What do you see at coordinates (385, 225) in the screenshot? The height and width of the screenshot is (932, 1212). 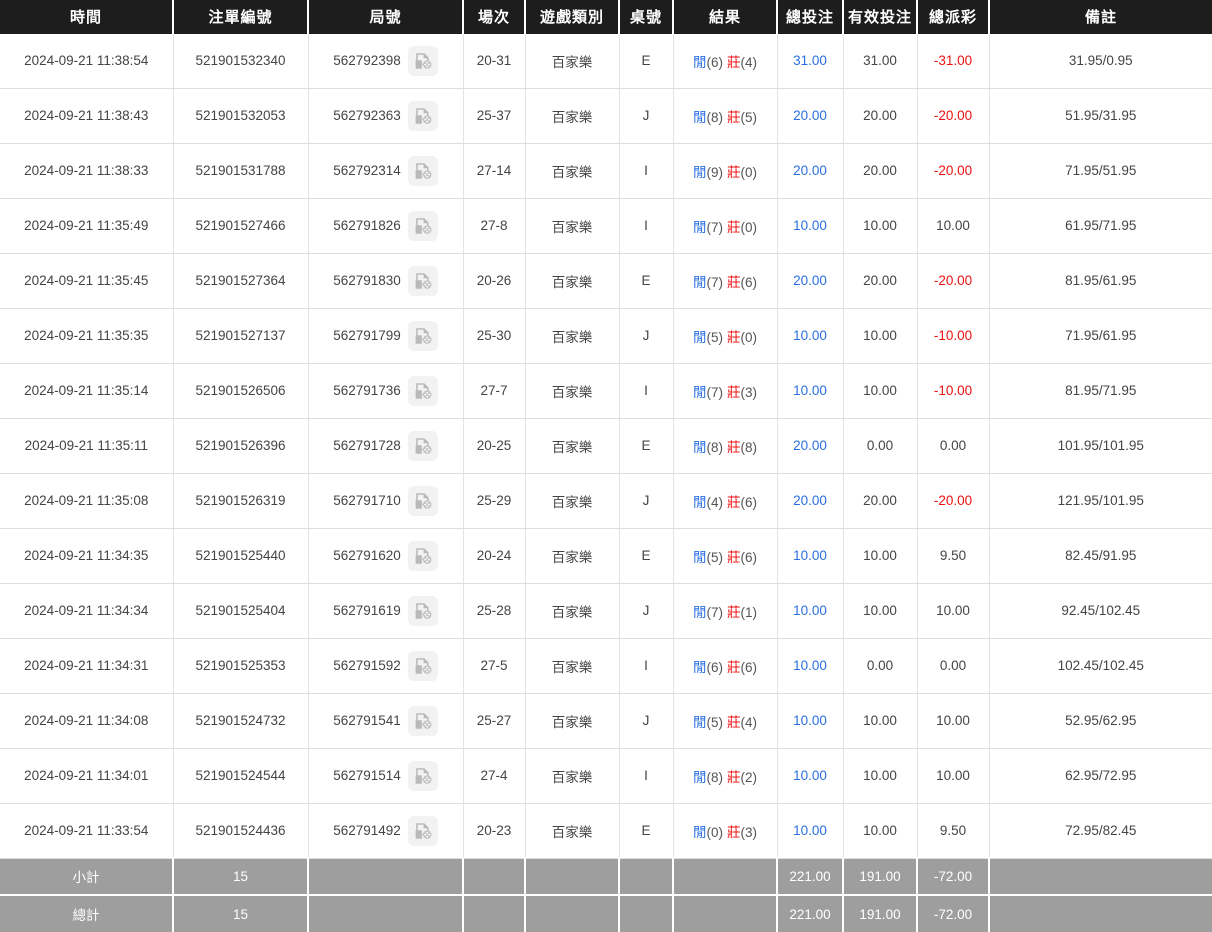 I see `round-wrap: 562791826` at bounding box center [385, 225].